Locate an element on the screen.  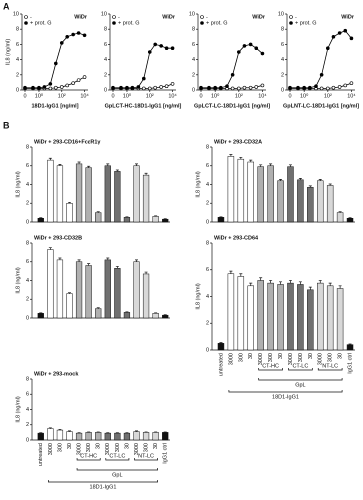
x-axis-label: 18D1-IgG1 [ng/ml] is located at coordinates (54, 106).